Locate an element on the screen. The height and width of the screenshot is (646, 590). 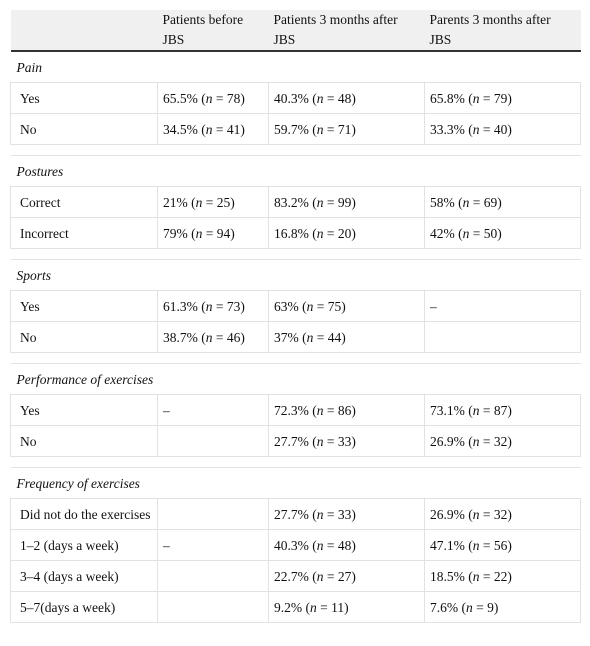
section-title: Sports is located at coordinates (295, 275).